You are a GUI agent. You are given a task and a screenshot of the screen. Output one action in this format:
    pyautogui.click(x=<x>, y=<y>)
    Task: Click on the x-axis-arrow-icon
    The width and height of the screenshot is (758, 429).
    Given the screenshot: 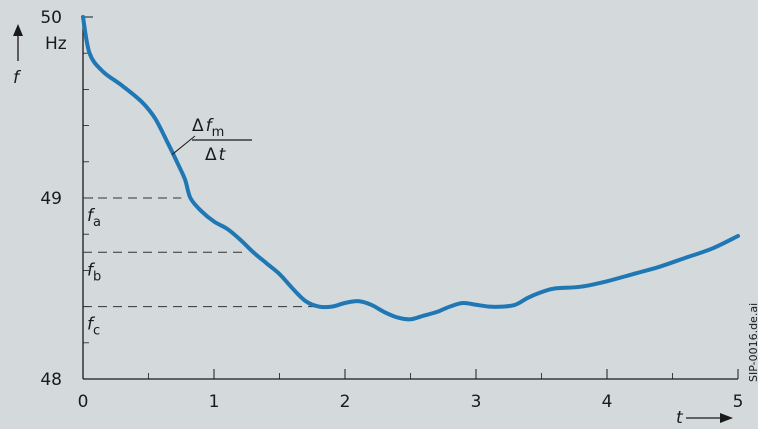 What is the action you would take?
    pyautogui.click(x=709, y=418)
    